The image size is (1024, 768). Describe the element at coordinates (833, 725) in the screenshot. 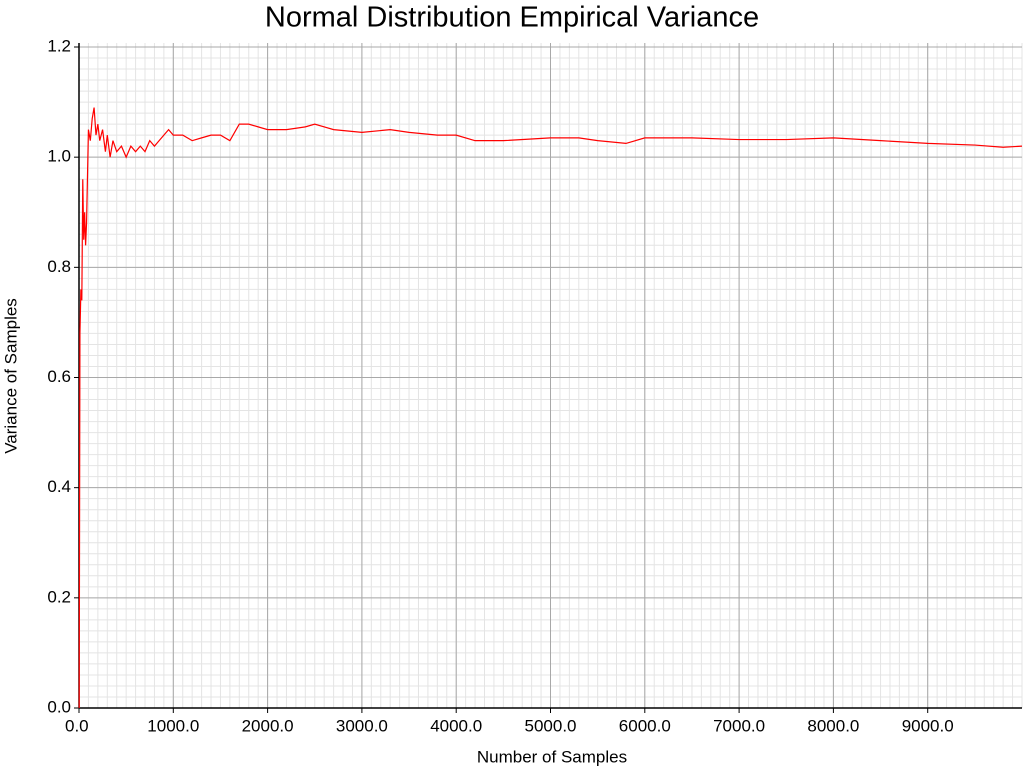

I see `x-tick-label: 8000.0` at that location.